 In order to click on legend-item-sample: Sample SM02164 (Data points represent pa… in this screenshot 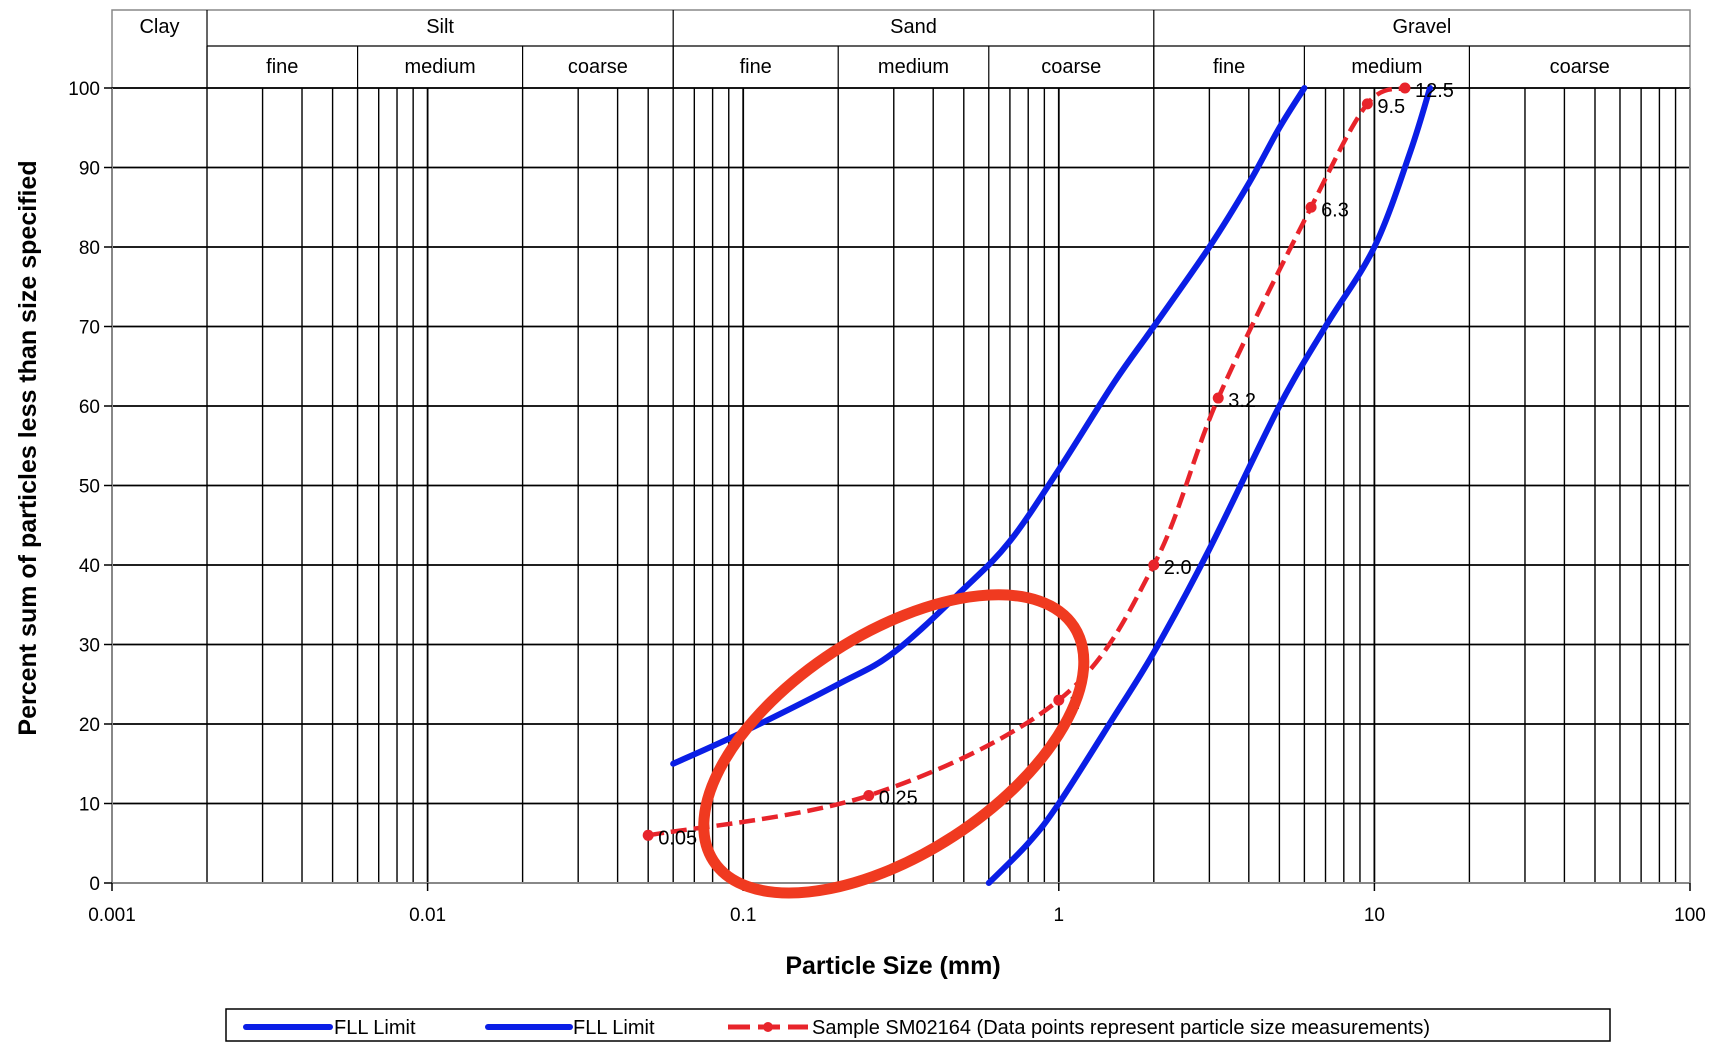, I will do `click(1079, 1028)`.